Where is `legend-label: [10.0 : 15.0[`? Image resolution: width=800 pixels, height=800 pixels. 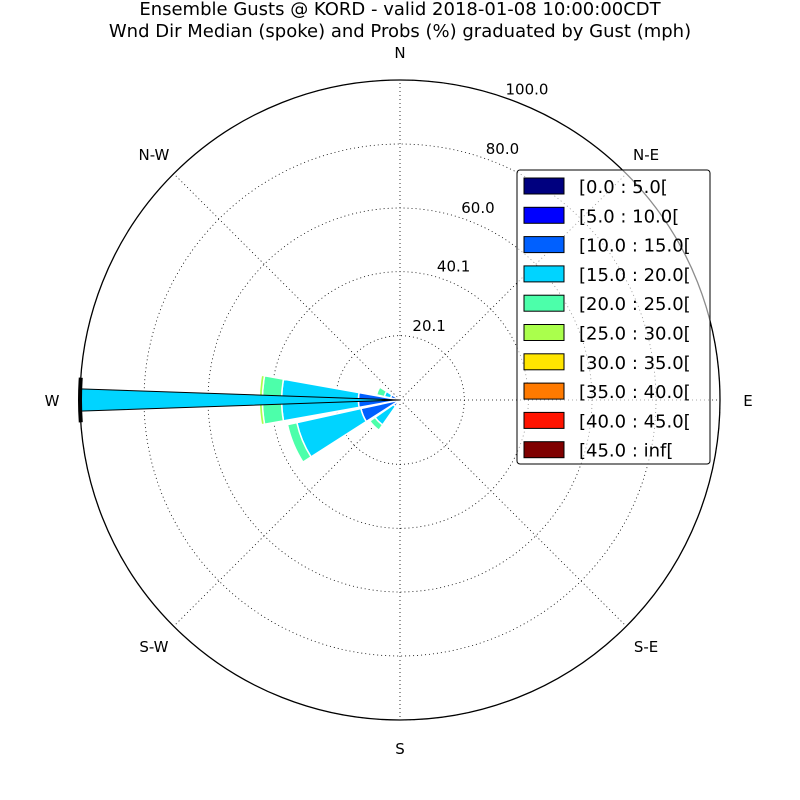 legend-label: [10.0 : 15.0[ is located at coordinates (635, 246).